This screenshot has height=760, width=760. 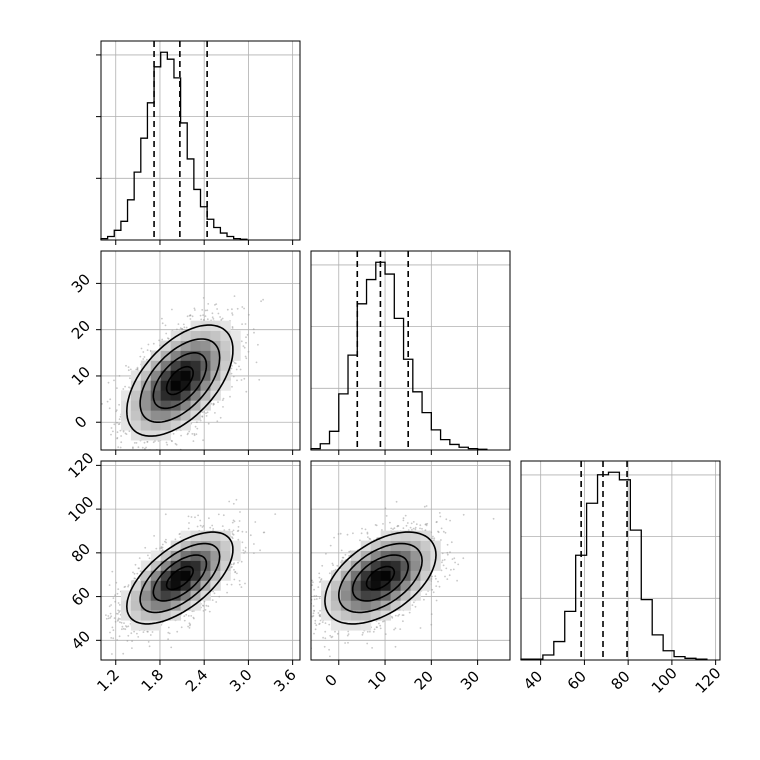 I want to click on x-tick-label: 60, so click(x=577, y=680).